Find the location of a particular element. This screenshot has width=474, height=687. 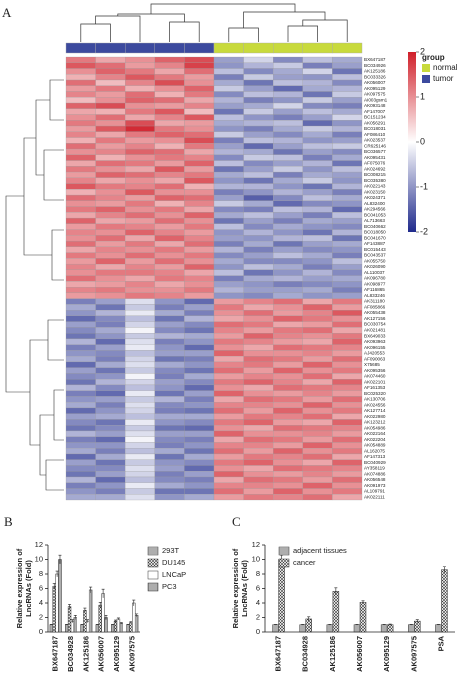

row-label: AF161353 is located at coordinates (375, 387).